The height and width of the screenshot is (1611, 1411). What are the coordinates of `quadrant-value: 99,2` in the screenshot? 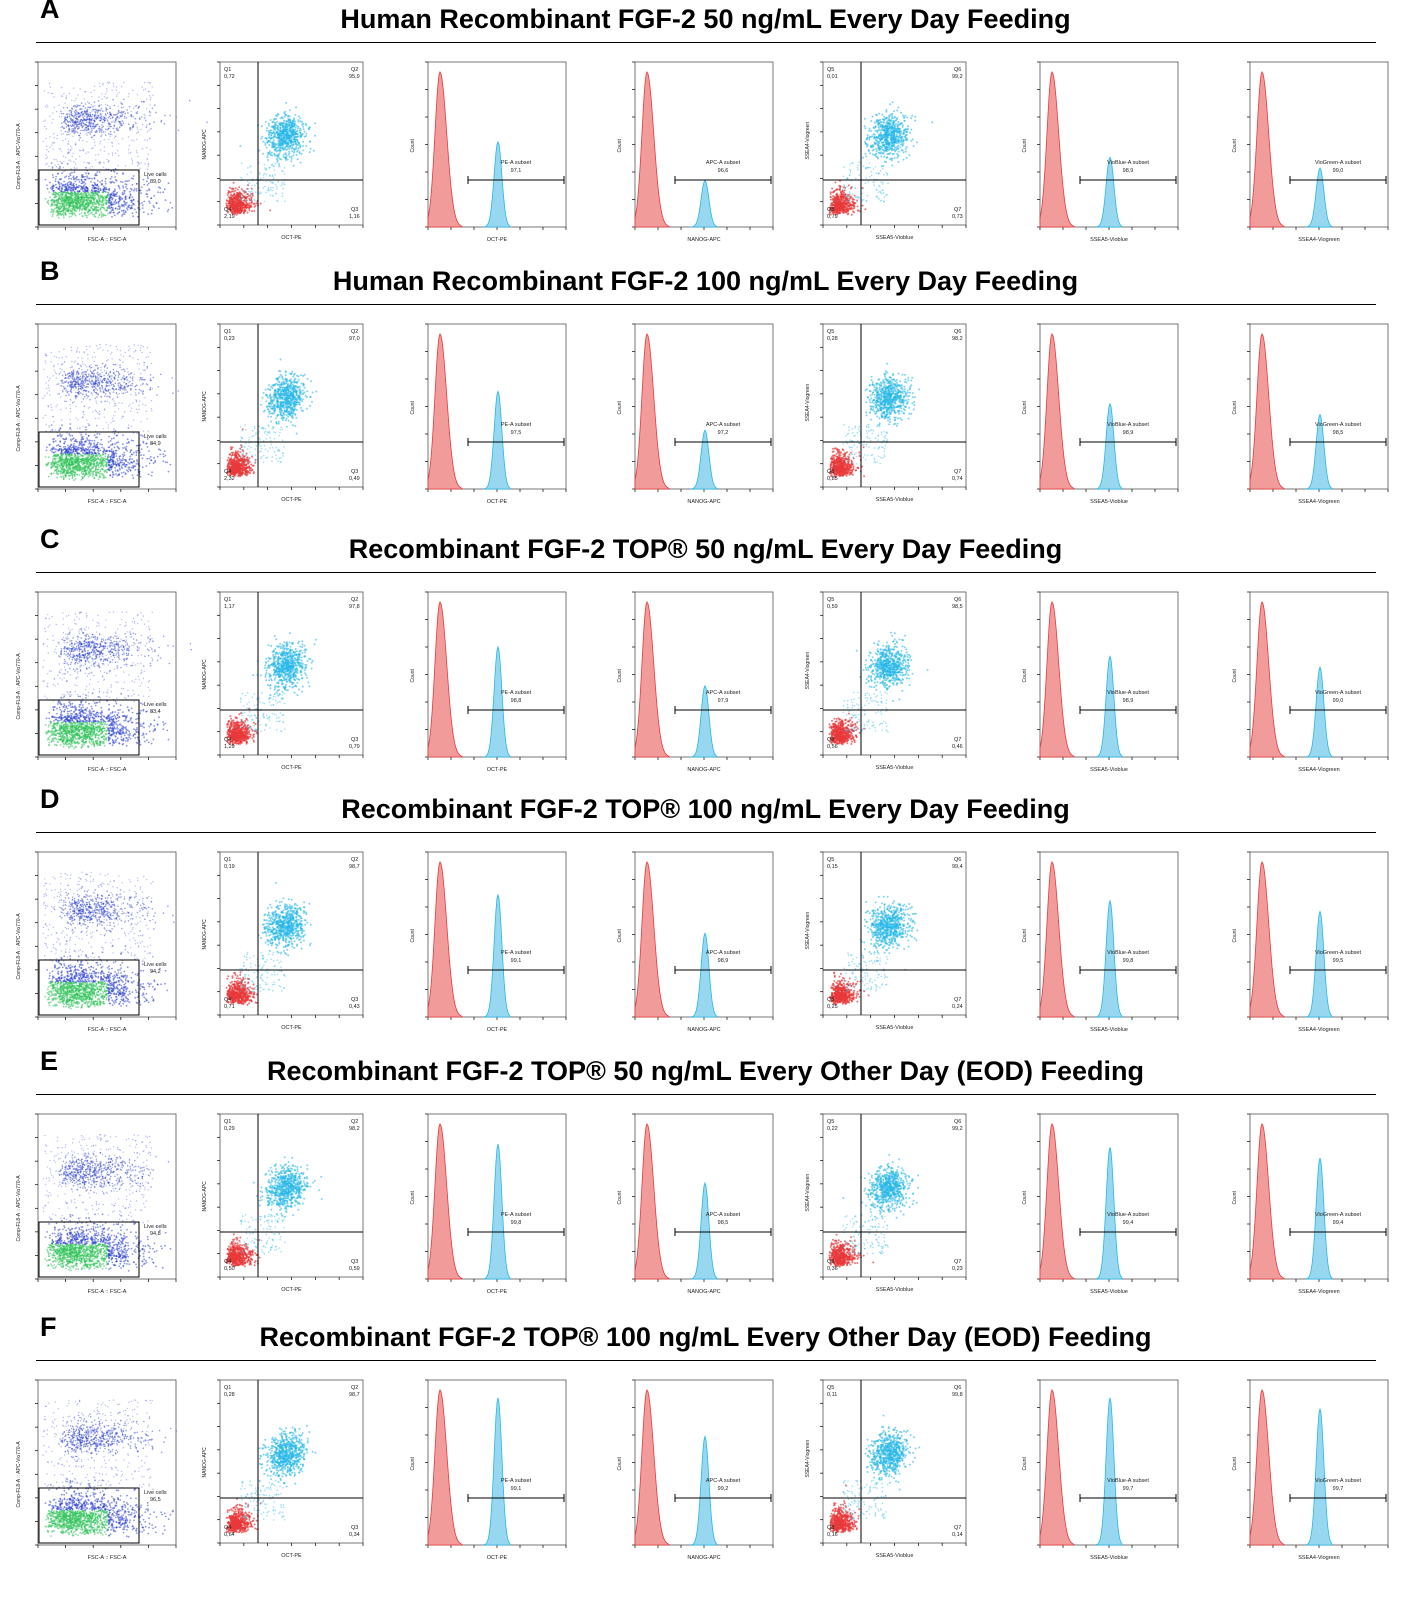 It's located at (957, 77).